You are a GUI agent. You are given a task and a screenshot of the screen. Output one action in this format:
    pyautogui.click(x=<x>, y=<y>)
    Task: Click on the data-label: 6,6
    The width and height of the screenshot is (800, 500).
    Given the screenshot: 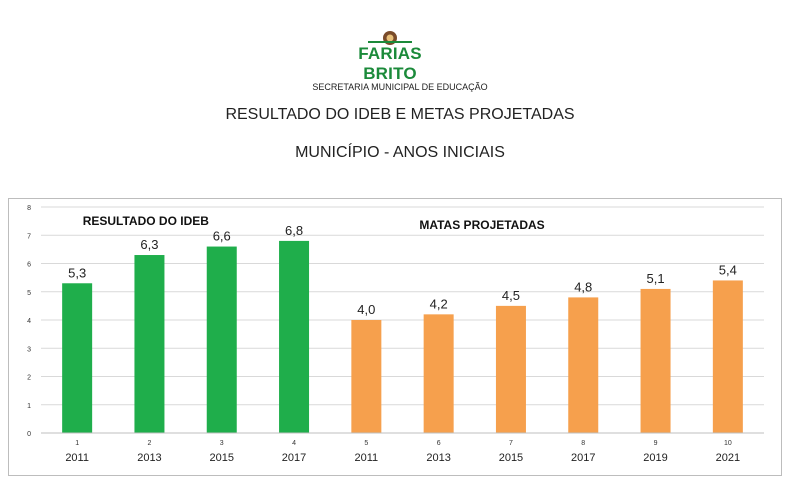 What is the action you would take?
    pyautogui.click(x=222, y=236)
    